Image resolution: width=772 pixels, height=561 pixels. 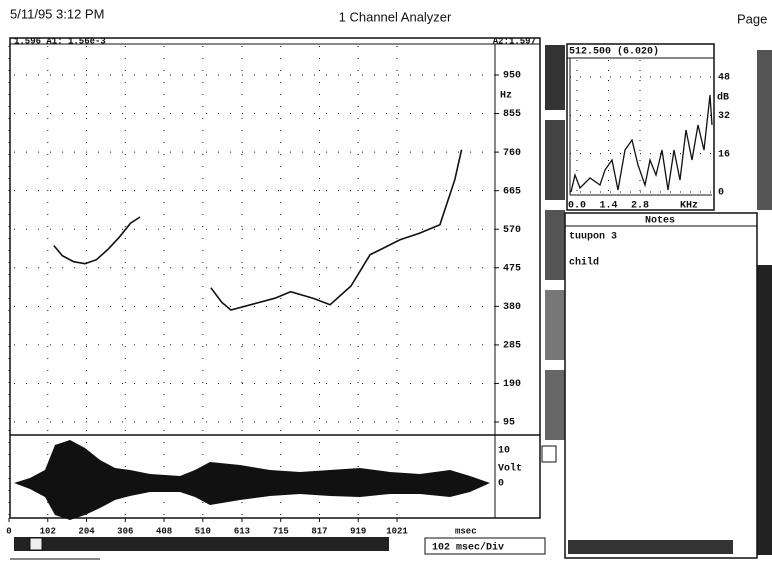 I want to click on date: 5/11/95 3:12 PM, so click(x=57, y=13).